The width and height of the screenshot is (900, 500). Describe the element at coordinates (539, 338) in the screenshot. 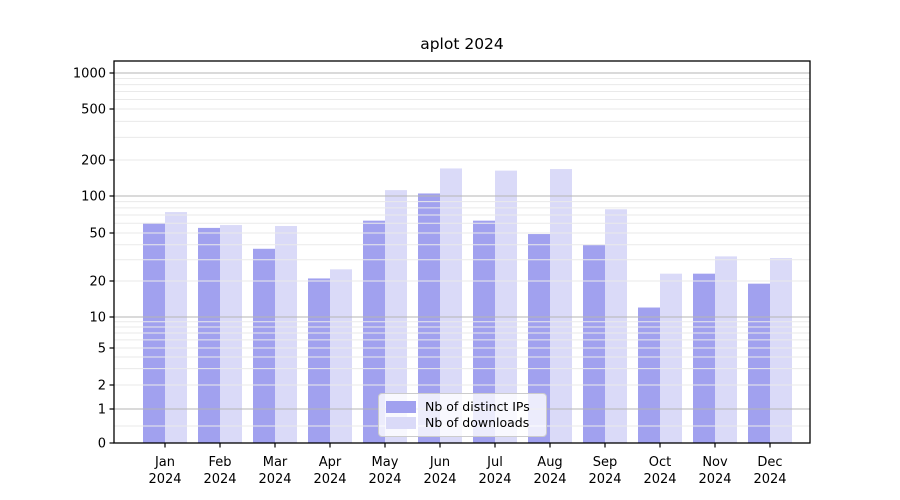

I see `bar-aug-distinct-ips` at that location.